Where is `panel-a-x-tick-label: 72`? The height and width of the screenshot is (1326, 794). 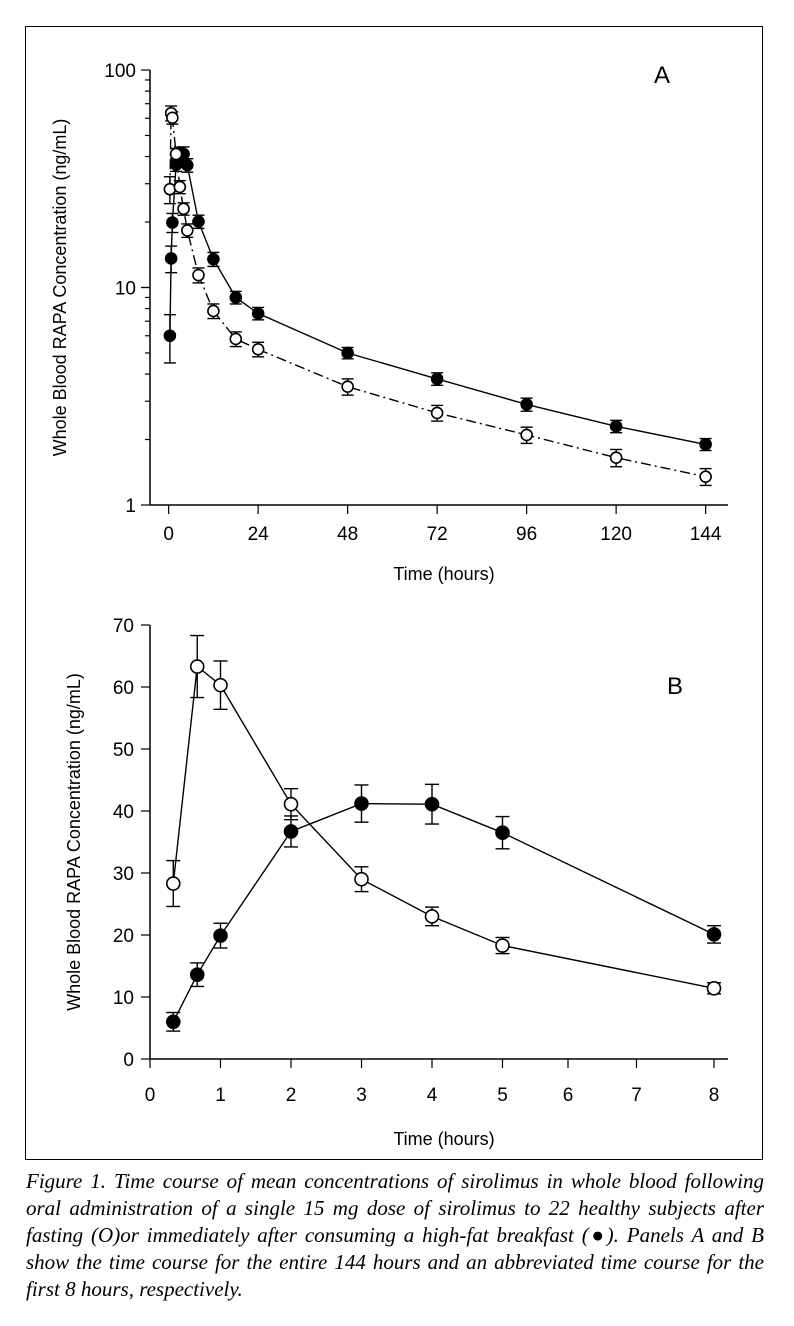
panel-a-x-tick-label: 72 is located at coordinates (437, 534).